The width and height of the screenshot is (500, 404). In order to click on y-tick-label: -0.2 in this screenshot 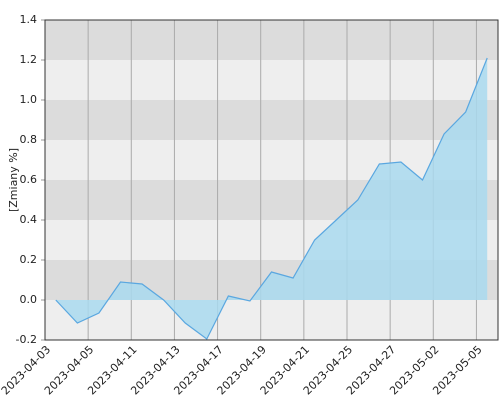, I will do `click(26, 339)`.